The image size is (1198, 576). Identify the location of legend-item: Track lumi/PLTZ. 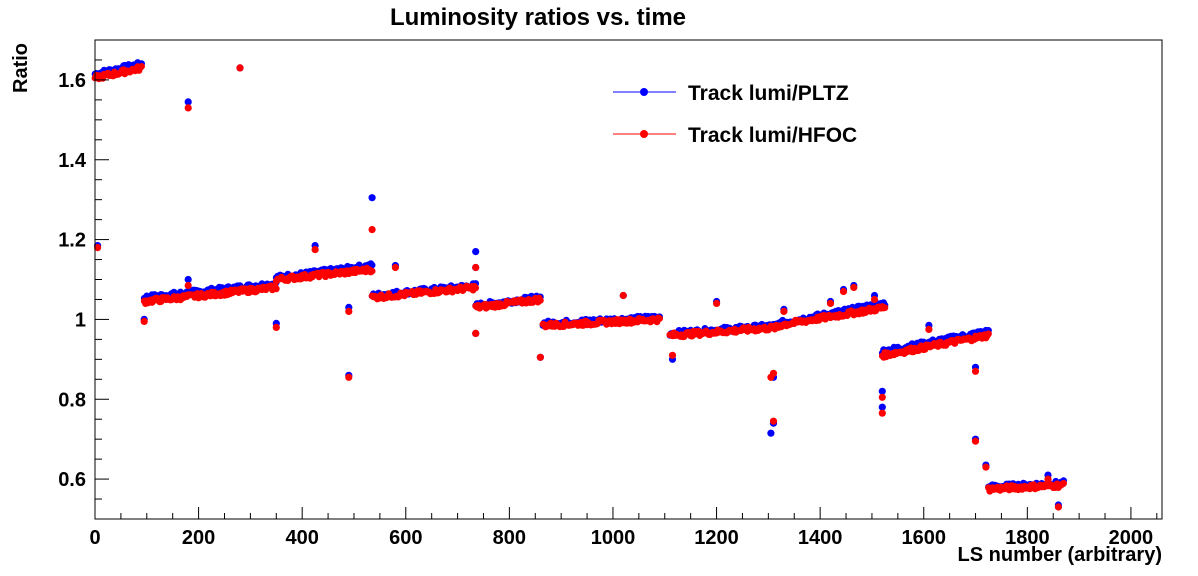
(731, 93).